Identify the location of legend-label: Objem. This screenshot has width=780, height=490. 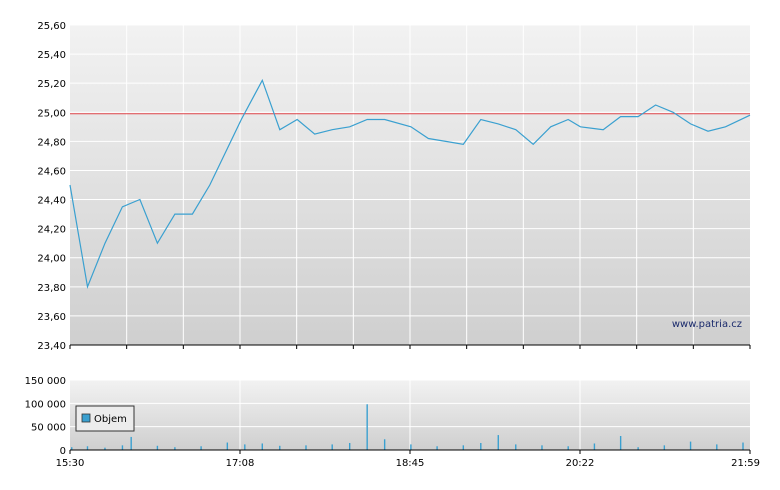
(110, 419).